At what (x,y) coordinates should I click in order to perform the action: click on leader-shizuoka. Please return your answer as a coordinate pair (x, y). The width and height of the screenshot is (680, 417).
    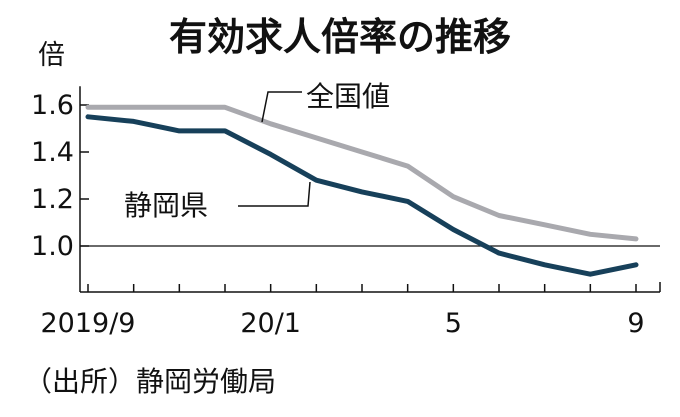
    Looking at the image, I should click on (274, 194).